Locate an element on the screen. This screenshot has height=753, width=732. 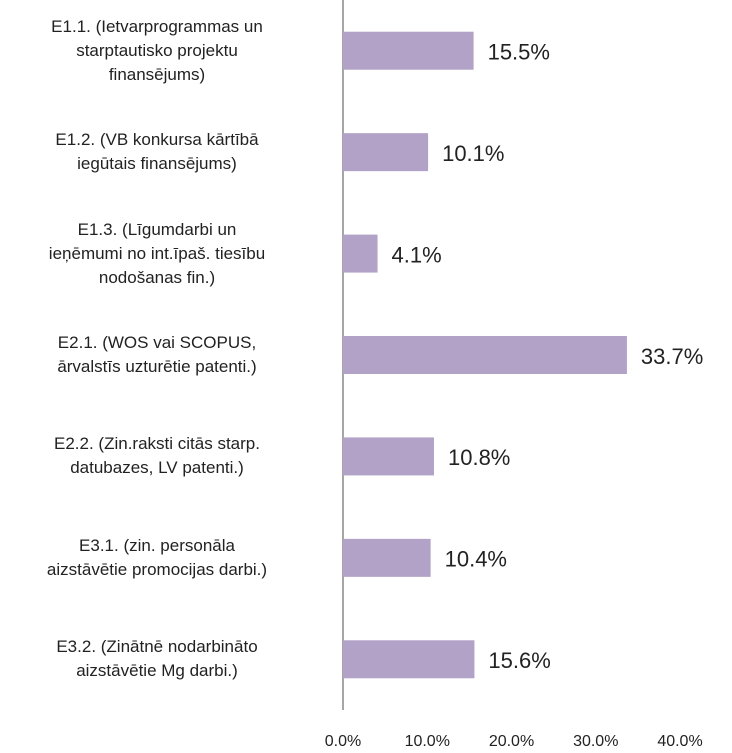
x-tick-label: 20.0% is located at coordinates (511, 741).